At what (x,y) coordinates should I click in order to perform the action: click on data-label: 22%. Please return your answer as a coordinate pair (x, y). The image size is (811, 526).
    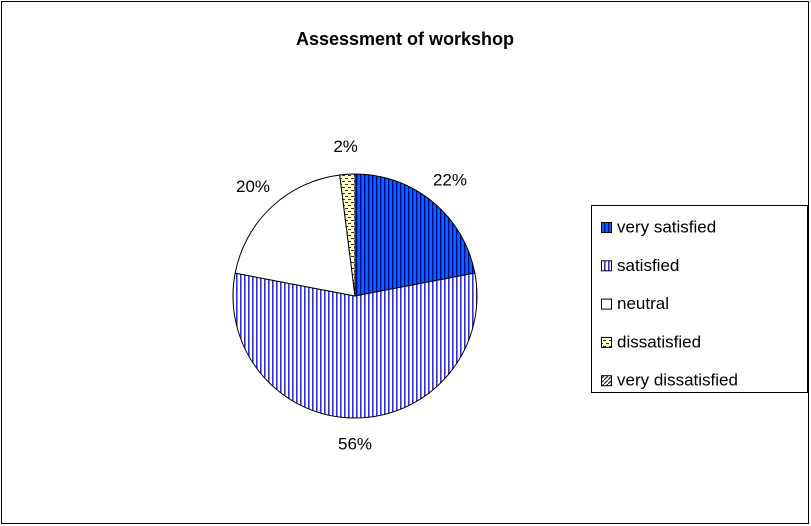
    Looking at the image, I should click on (450, 180).